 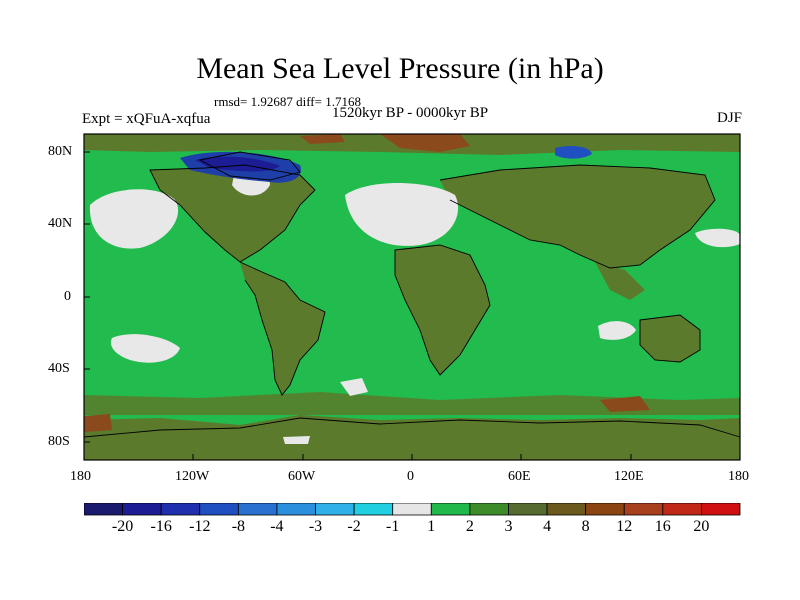 What do you see at coordinates (287, 101) in the screenshot?
I see `statistics-line: rmsd= 1.92687 diff= 1.7168` at bounding box center [287, 101].